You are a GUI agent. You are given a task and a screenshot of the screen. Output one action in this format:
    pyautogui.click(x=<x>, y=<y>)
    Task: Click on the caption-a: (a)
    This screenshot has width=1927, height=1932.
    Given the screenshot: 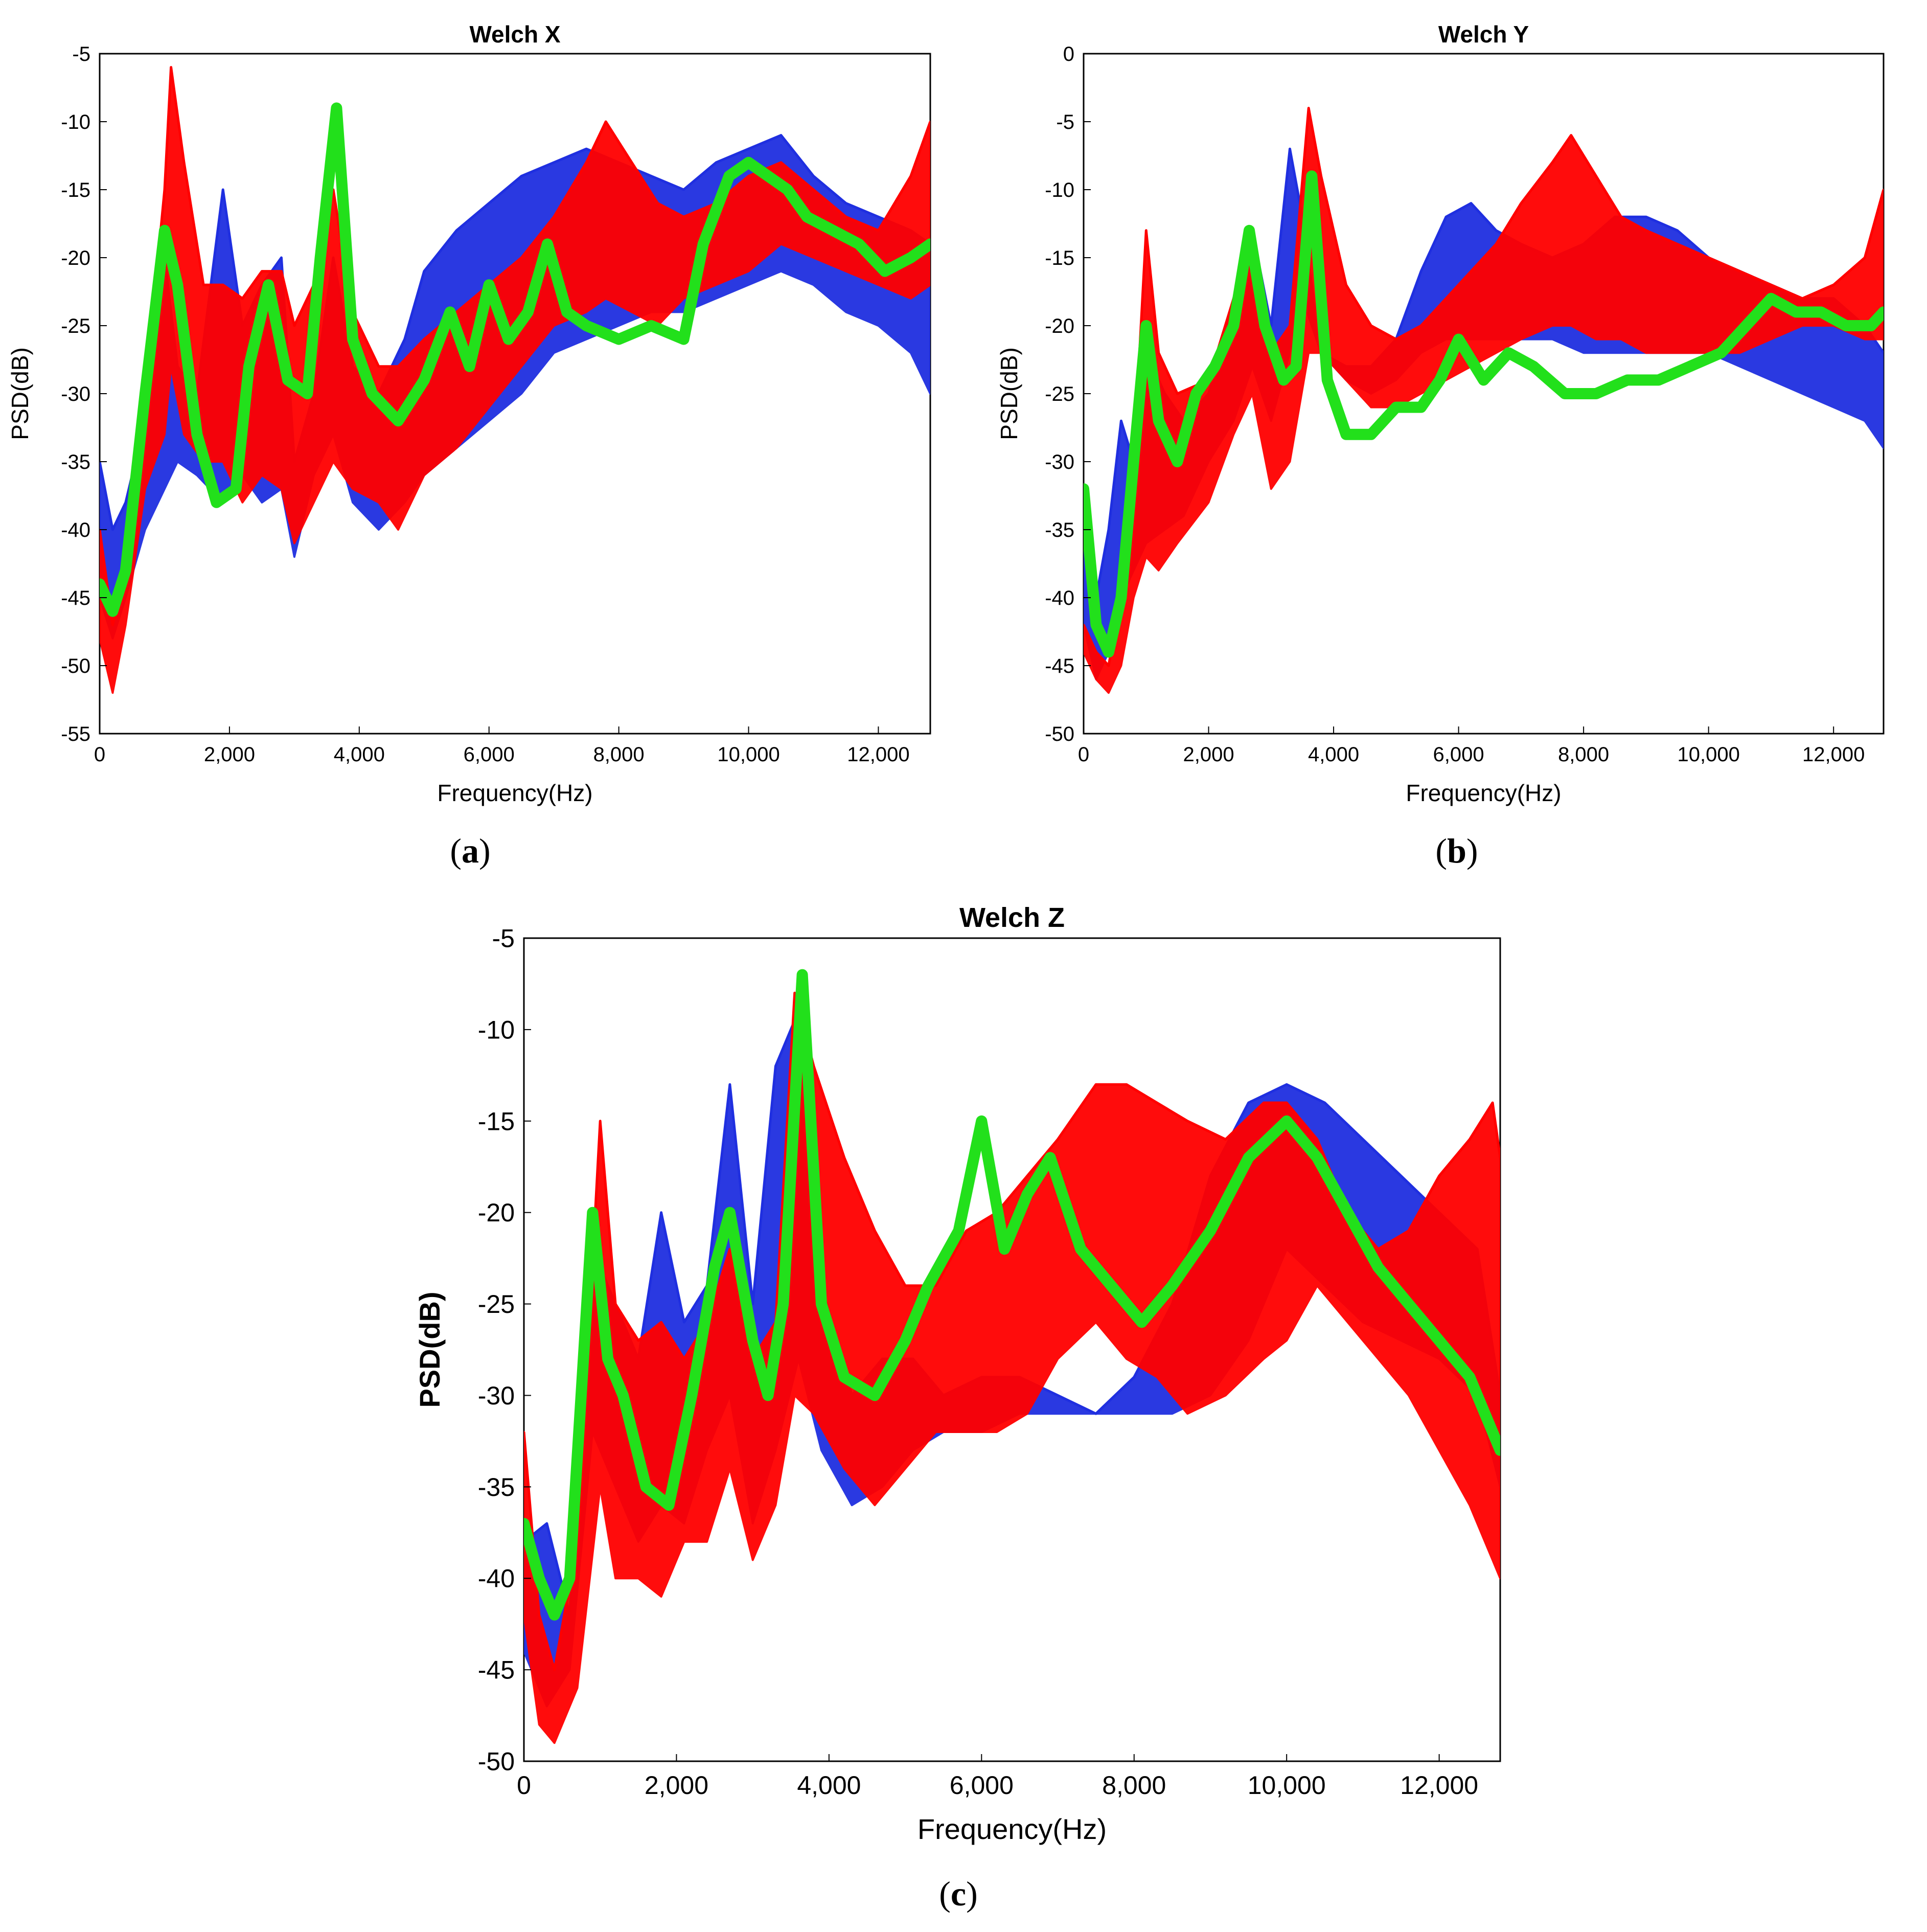 What is the action you would take?
    pyautogui.click(x=470, y=850)
    